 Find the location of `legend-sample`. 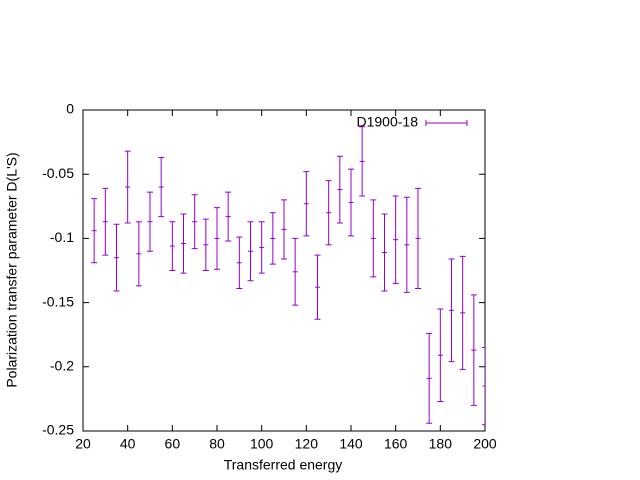

legend-sample is located at coordinates (446, 123).